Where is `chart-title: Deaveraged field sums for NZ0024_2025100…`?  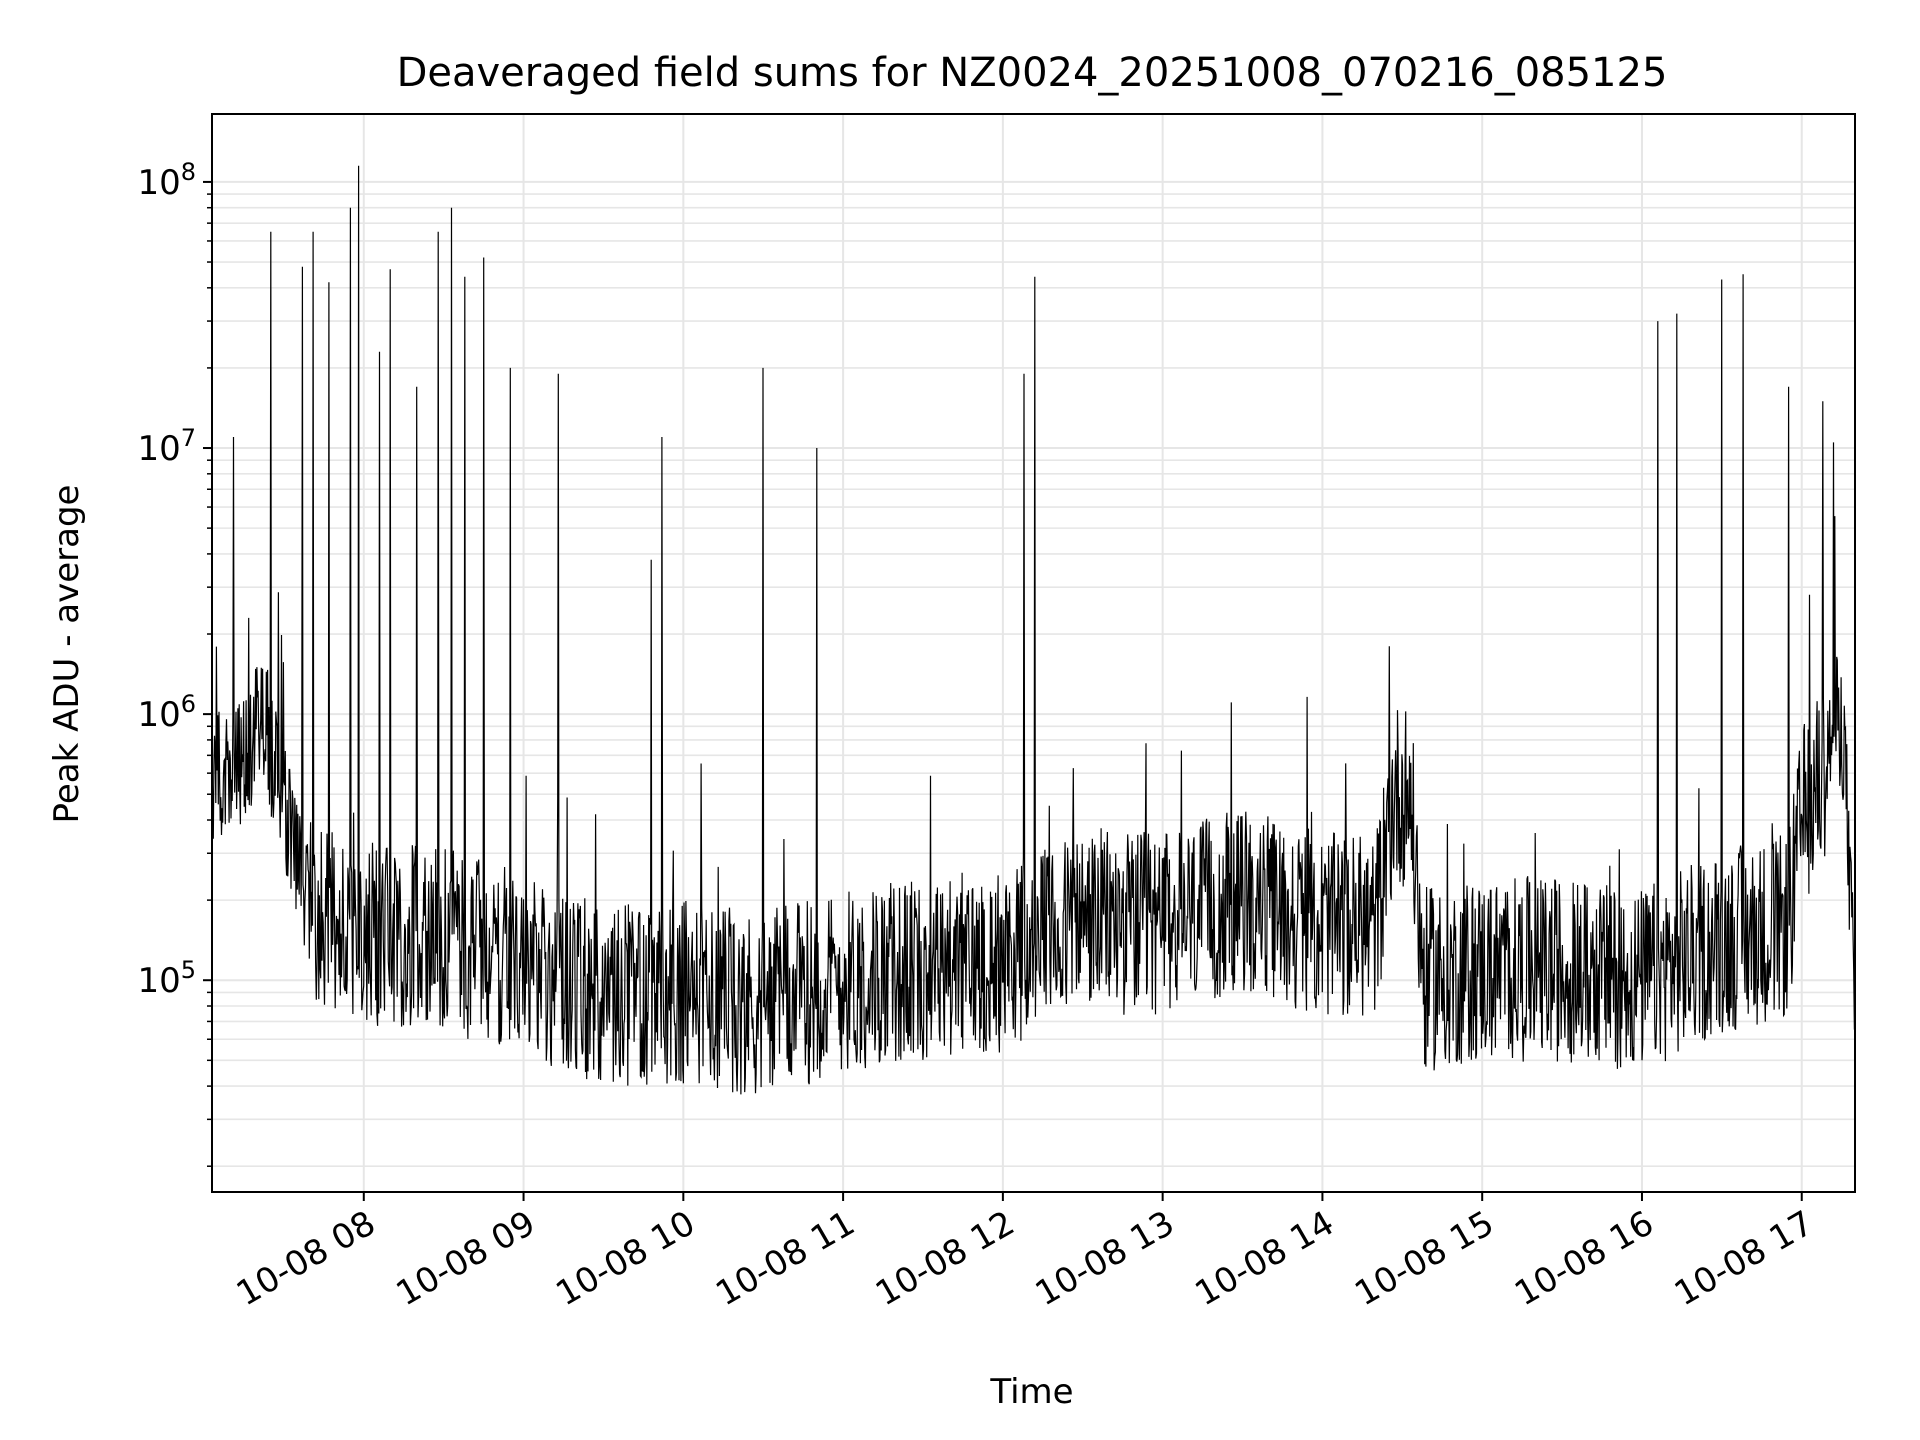
chart-title: Deaveraged field sums for NZ0024_2025100… is located at coordinates (1032, 73).